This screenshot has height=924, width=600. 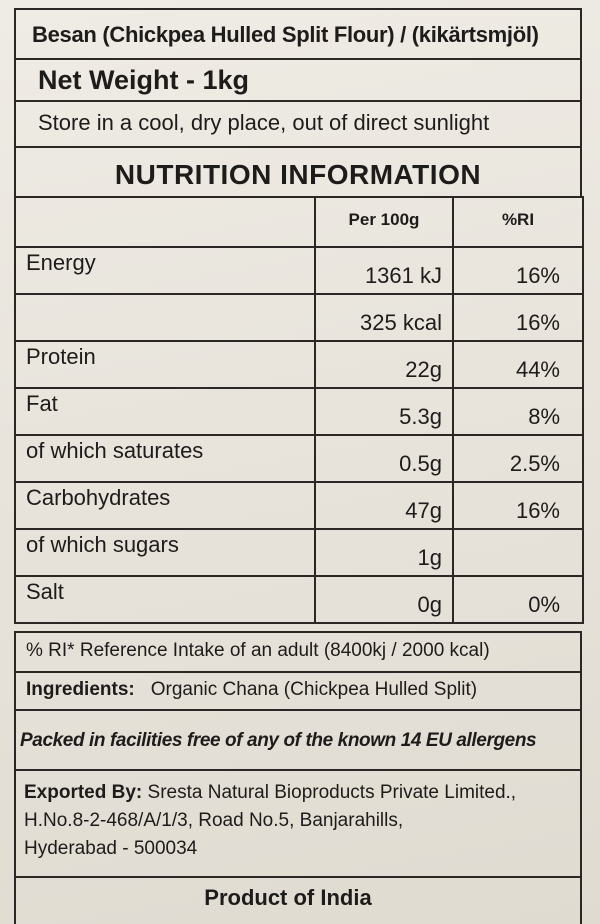 I want to click on nutrition-row: Energy 1361 kJ 16%, so click(x=299, y=270).